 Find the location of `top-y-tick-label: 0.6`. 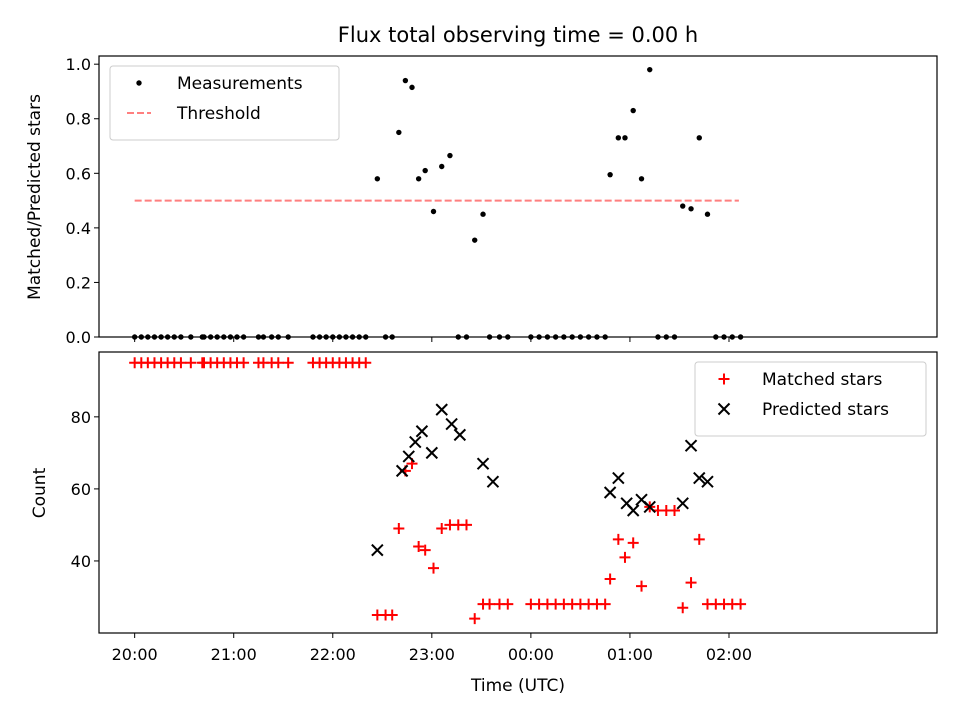

top-y-tick-label: 0.6 is located at coordinates (78, 173).